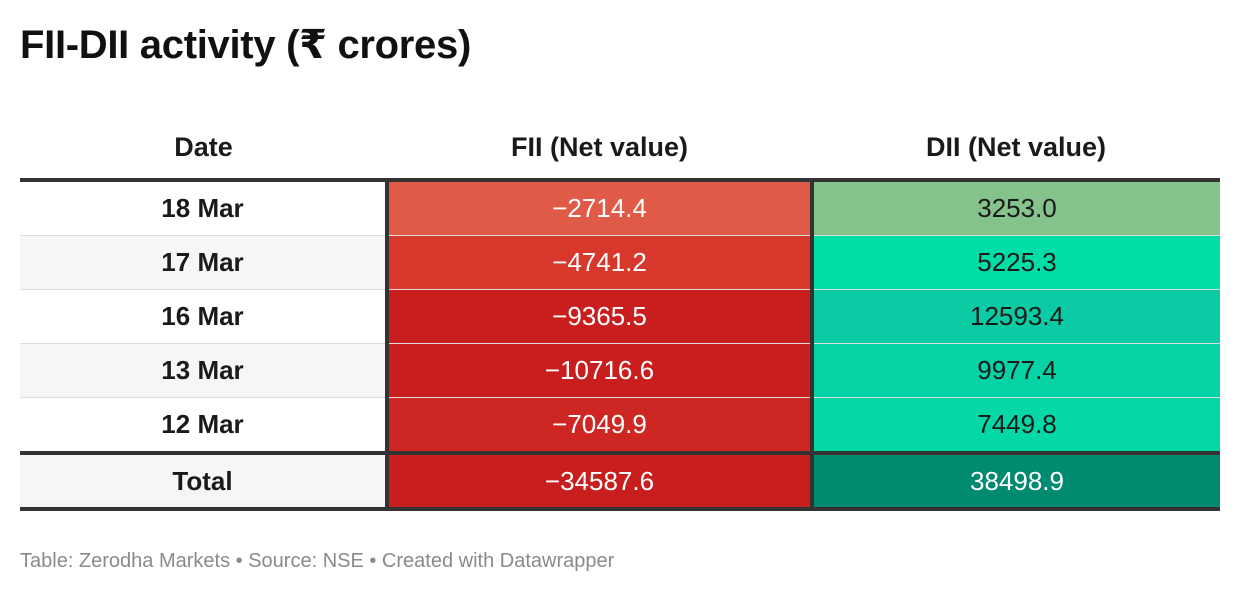 The width and height of the screenshot is (1240, 596). What do you see at coordinates (598, 262) in the screenshot?
I see `fii-value-cell: −4741.2` at bounding box center [598, 262].